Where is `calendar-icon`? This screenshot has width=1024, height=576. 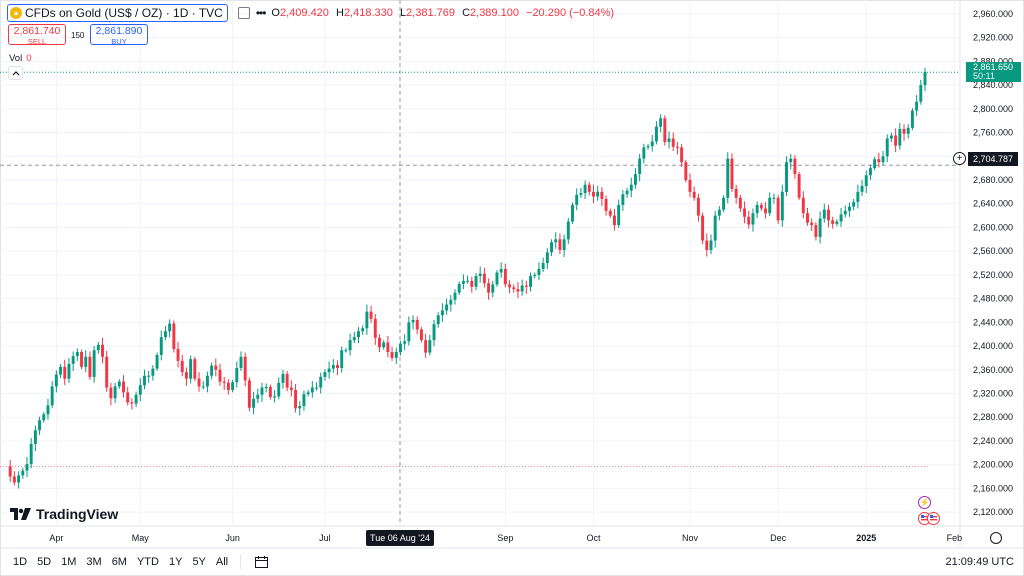 calendar-icon is located at coordinates (262, 562).